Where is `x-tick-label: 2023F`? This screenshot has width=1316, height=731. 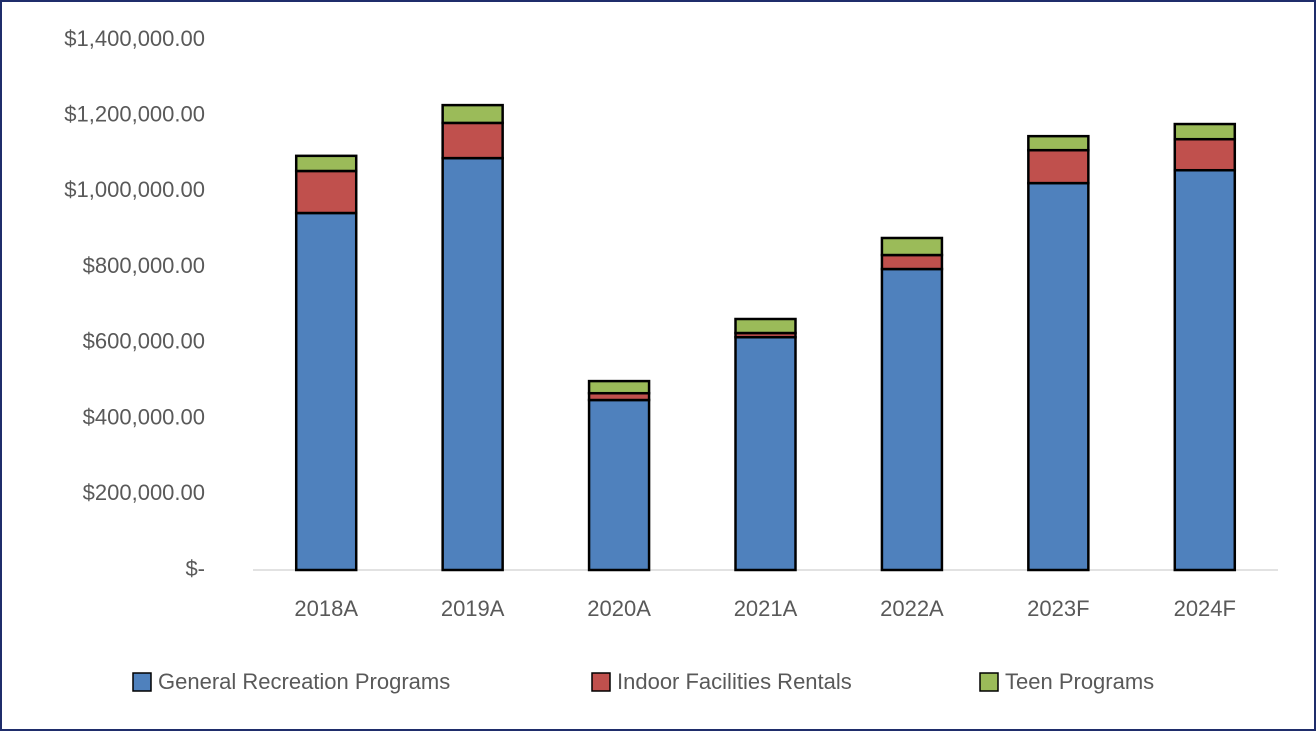
x-tick-label: 2023F is located at coordinates (1058, 608).